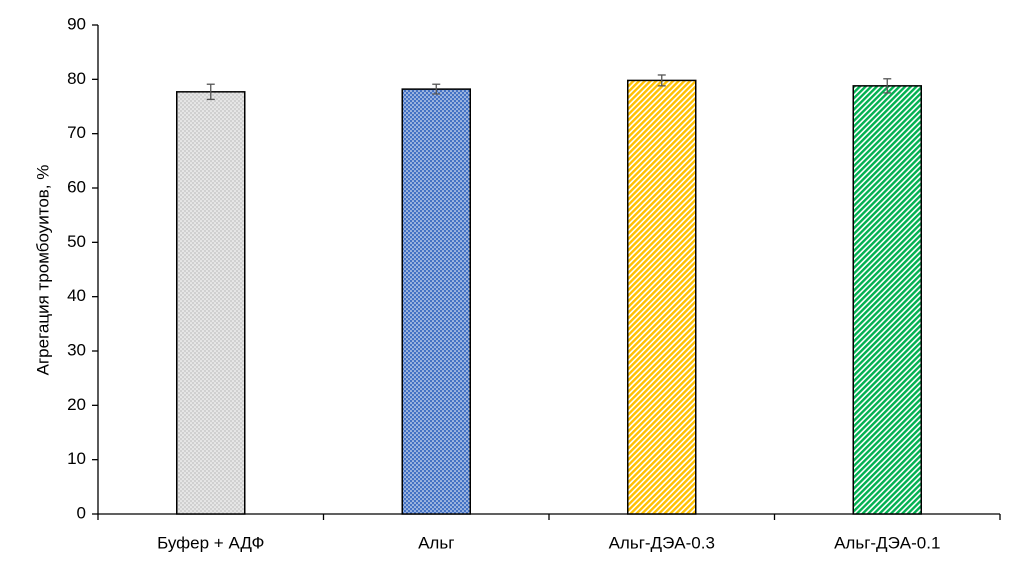 The height and width of the screenshot is (569, 1010). What do you see at coordinates (76, 295) in the screenshot?
I see `y-tick-label: 40` at bounding box center [76, 295].